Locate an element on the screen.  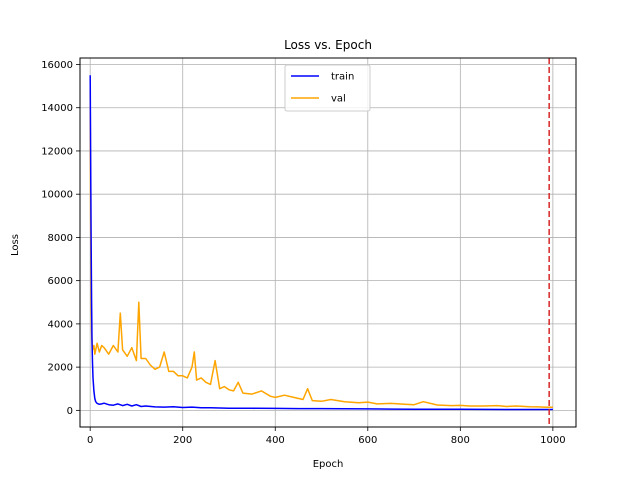
y-tick-label: 8000 is located at coordinates (60, 238).